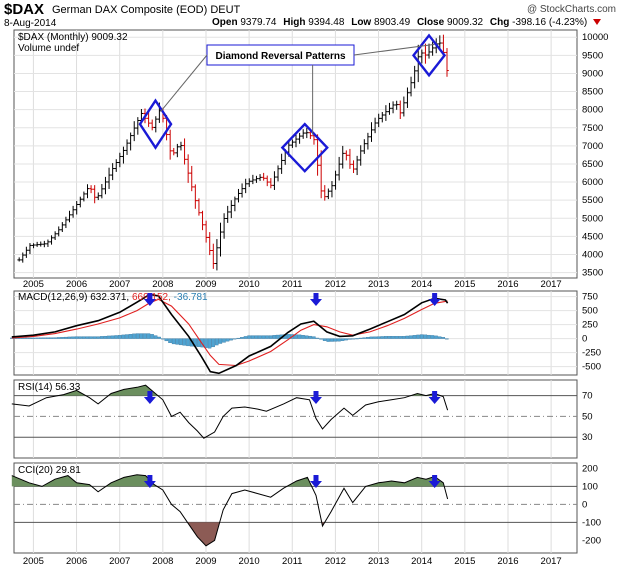 This screenshot has height=569, width=624. I want to click on x-tick-label: 2011, so click(292, 561).